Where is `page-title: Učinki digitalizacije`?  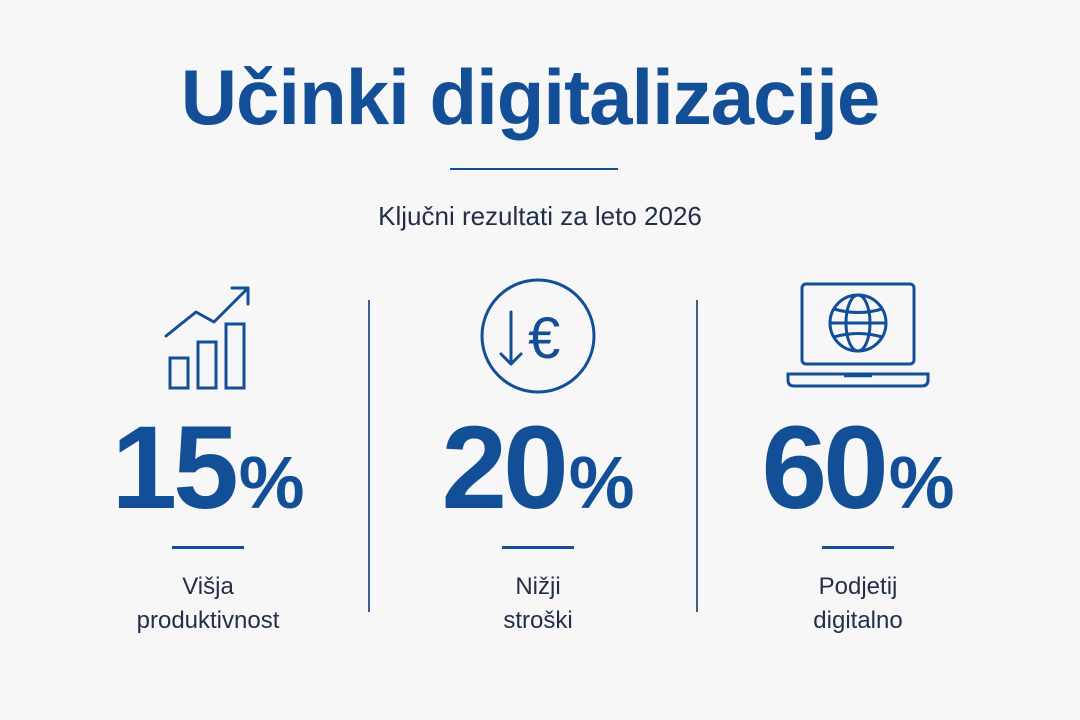
page-title: Učinki digitalizacije is located at coordinates (530, 97).